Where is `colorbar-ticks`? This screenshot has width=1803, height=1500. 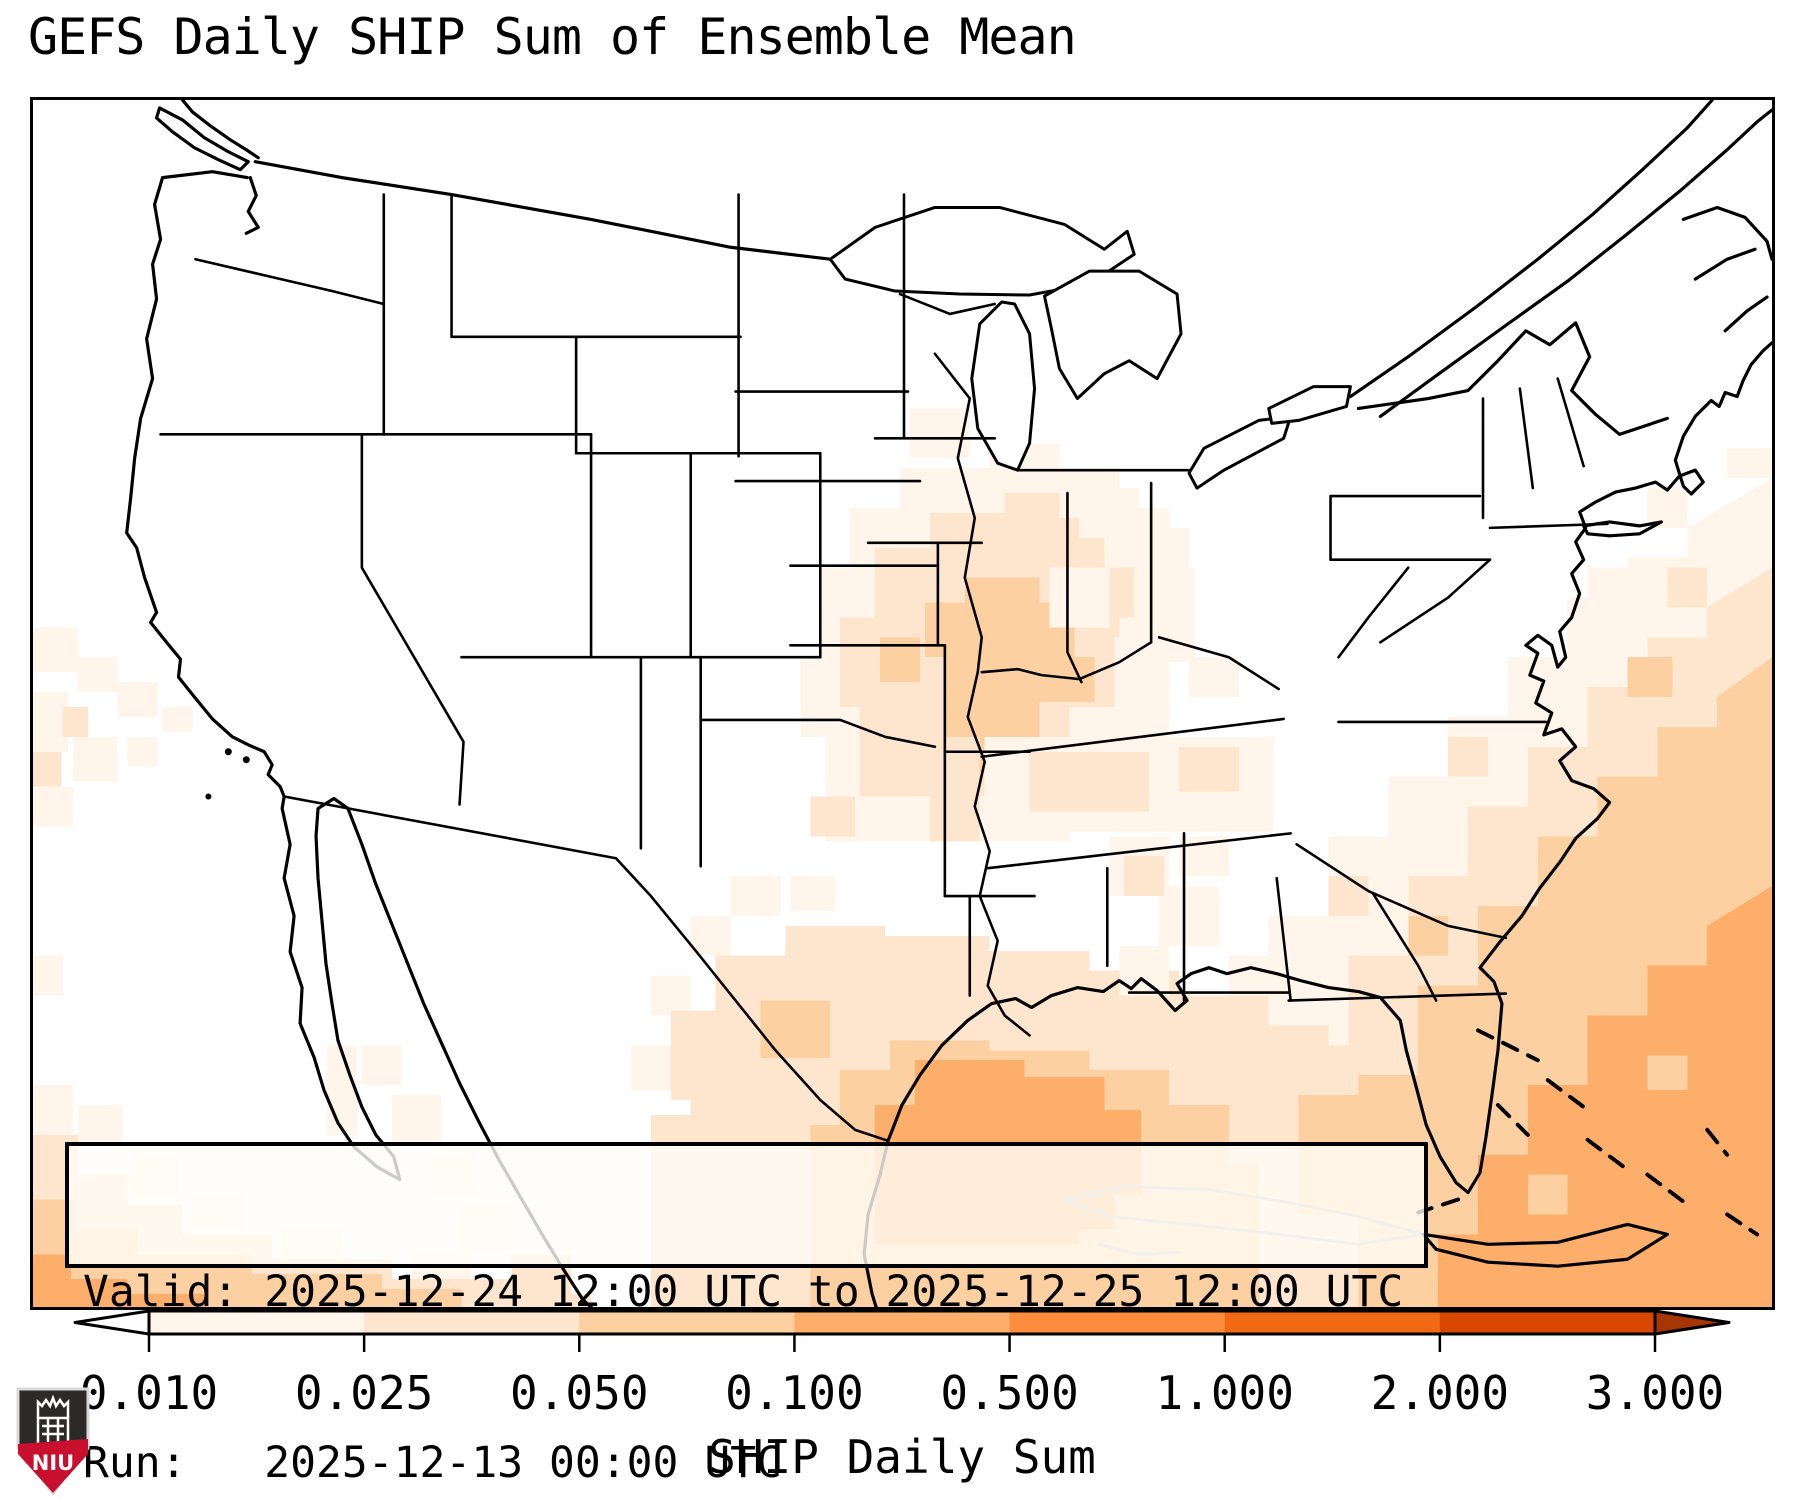 colorbar-ticks is located at coordinates (902, 1343).